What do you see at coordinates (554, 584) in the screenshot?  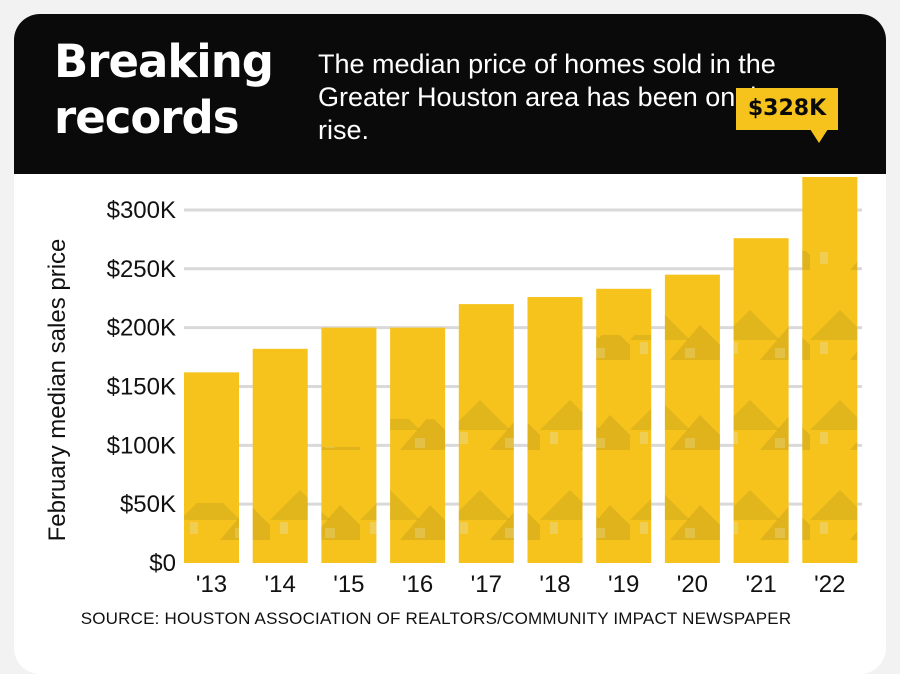 I see `x-tick-label: '18` at bounding box center [554, 584].